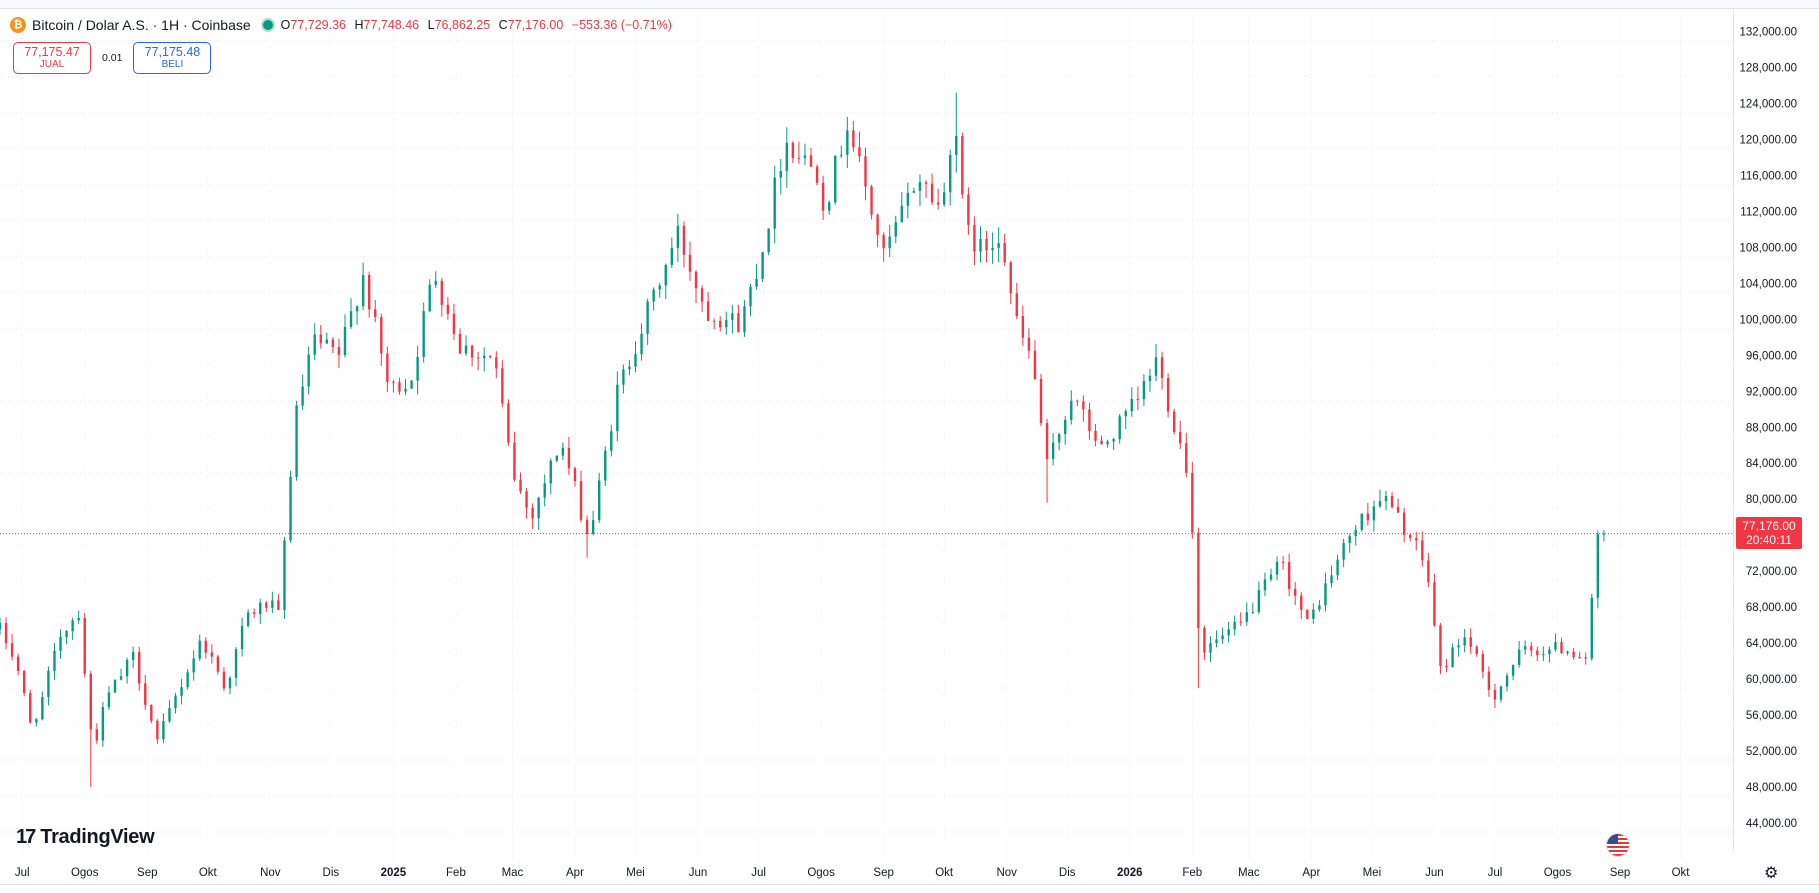 This screenshot has height=893, width=1819. I want to click on current-price-label: 77,176.00 20:40:11, so click(1769, 532).